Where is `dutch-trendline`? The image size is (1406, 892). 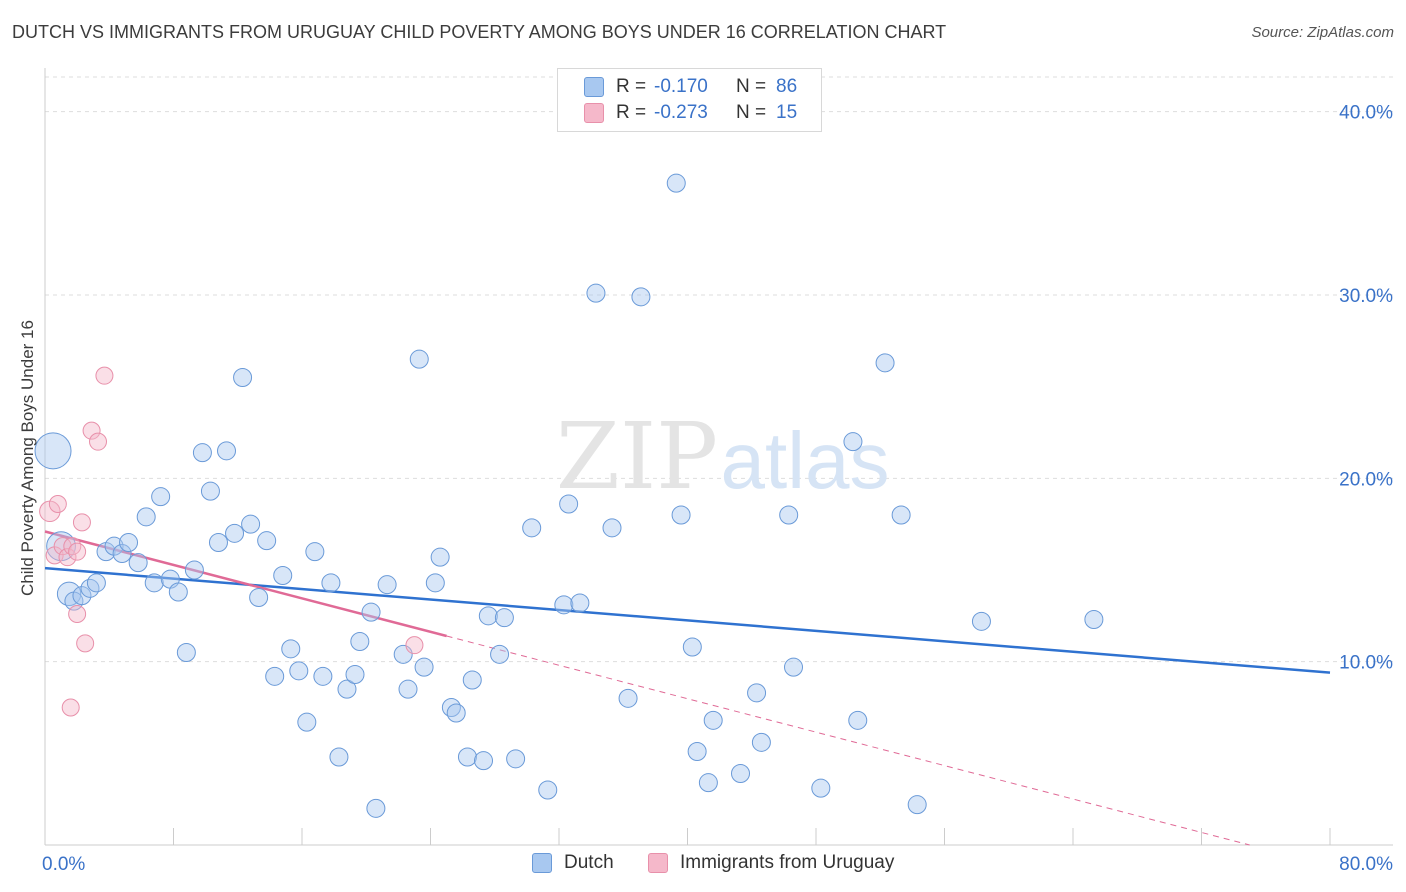 dutch-trendline is located at coordinates (687, 620).